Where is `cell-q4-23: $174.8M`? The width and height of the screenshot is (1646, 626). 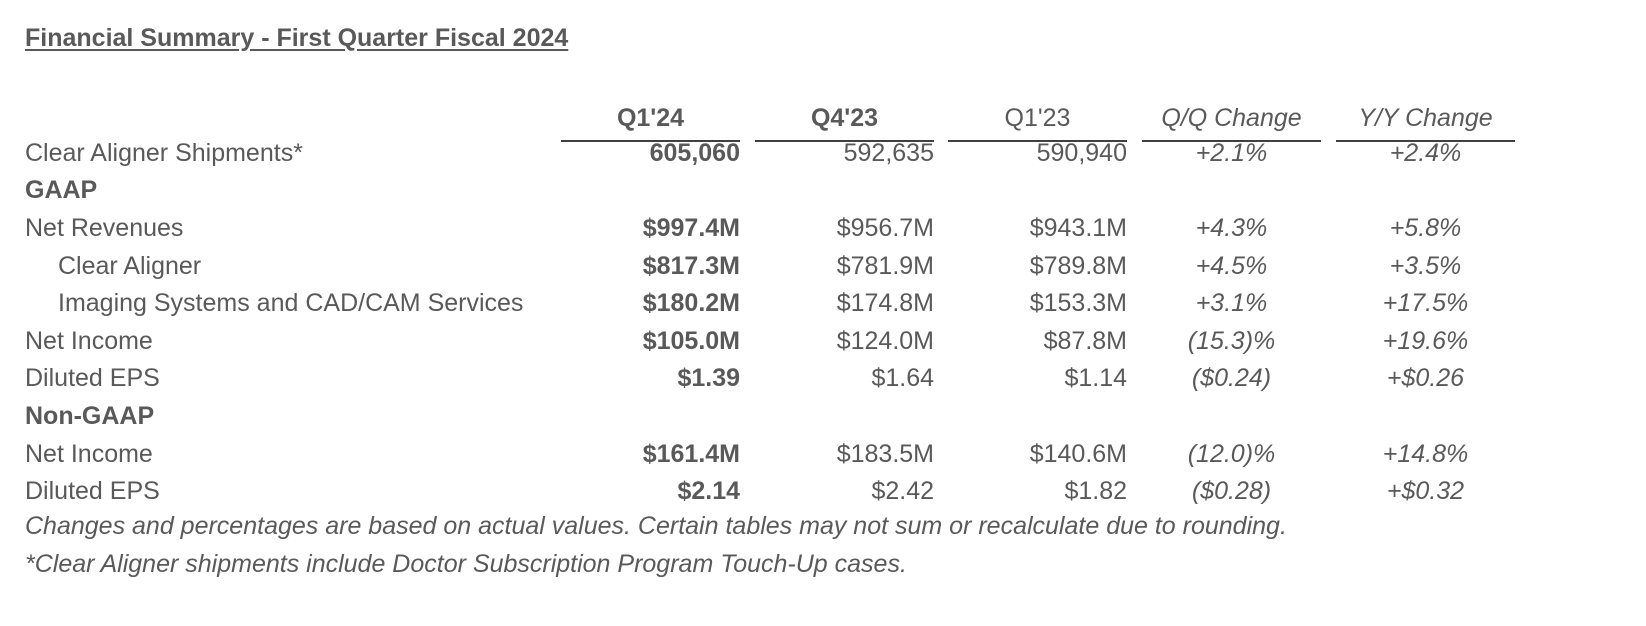
cell-q4-23: $174.8M is located at coordinates (885, 303).